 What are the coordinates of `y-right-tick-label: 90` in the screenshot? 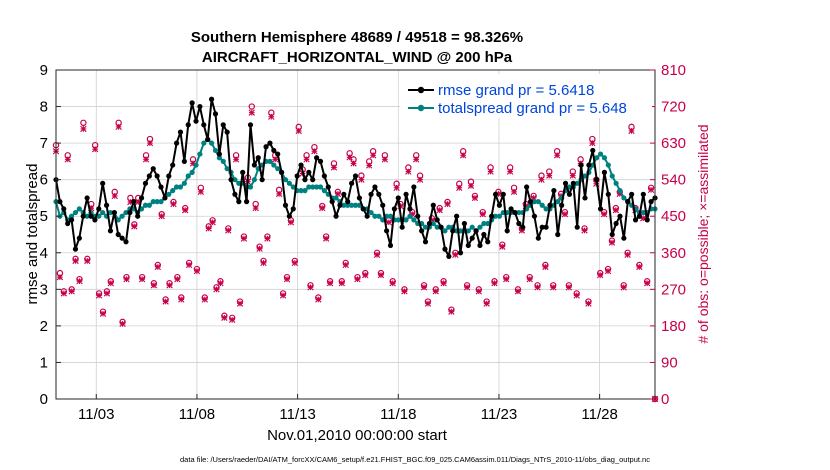 It's located at (669, 362).